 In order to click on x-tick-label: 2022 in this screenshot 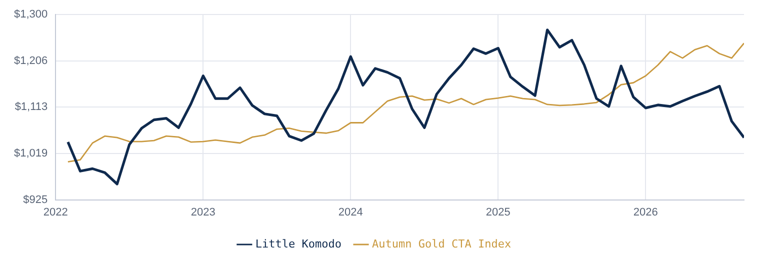, I will do `click(55, 212)`.